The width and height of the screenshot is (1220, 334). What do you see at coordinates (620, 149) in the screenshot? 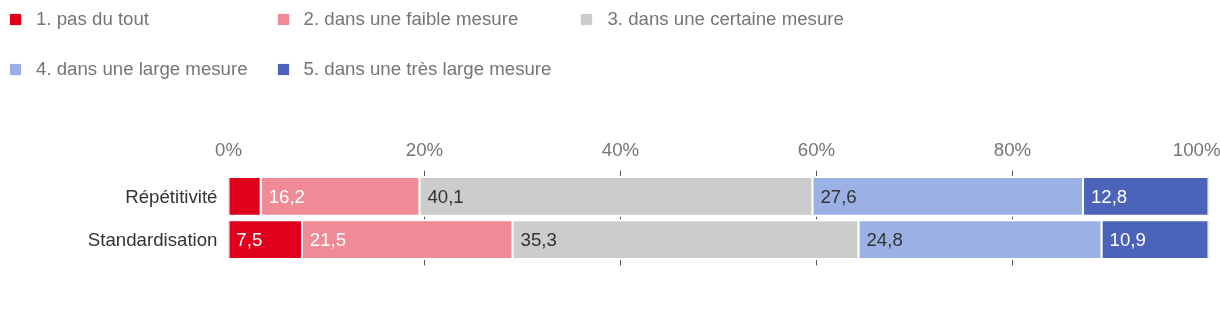
I see `x-tick-label: 40%` at bounding box center [620, 149].